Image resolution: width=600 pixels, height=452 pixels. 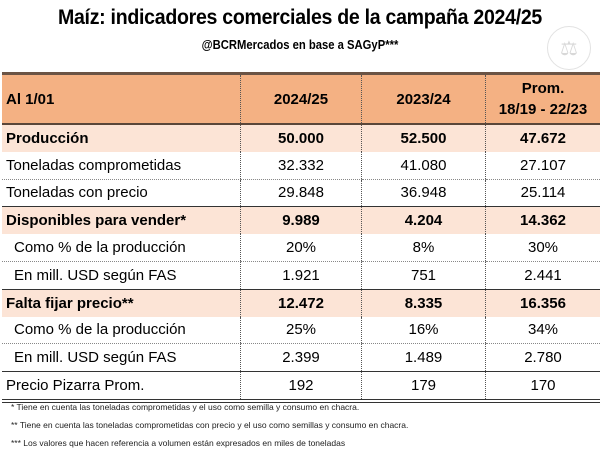 I want to click on cell-2024-25: 12.472, so click(x=301, y=302).